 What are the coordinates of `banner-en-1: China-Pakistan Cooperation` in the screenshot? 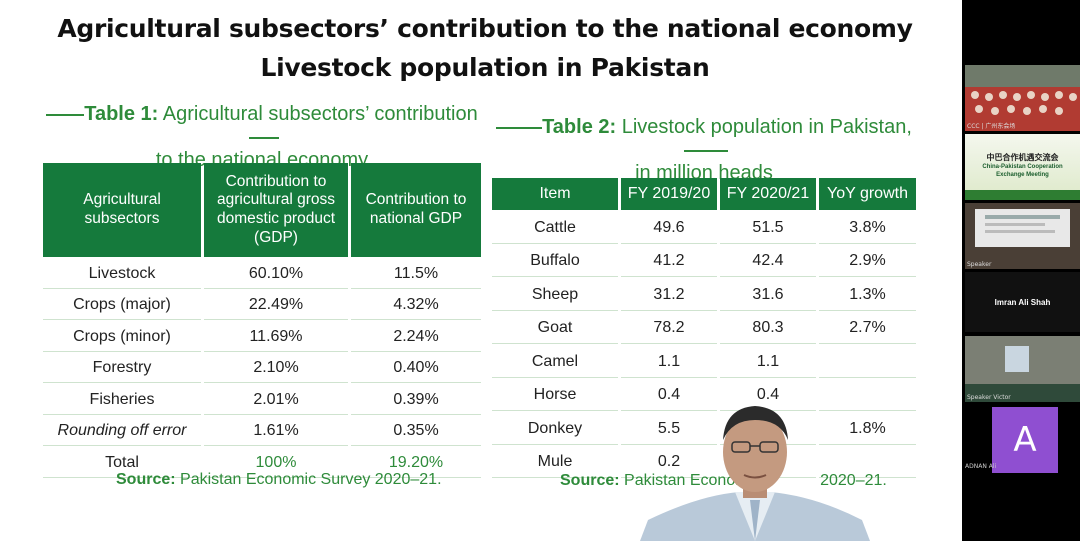 It's located at (1022, 167).